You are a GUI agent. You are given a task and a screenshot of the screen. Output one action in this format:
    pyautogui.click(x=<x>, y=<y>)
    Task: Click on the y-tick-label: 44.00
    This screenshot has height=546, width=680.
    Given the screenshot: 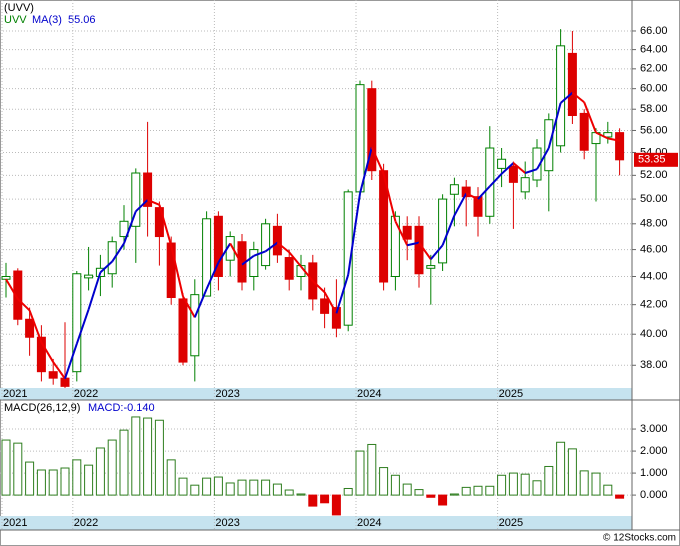 What is the action you would take?
    pyautogui.click(x=654, y=276)
    